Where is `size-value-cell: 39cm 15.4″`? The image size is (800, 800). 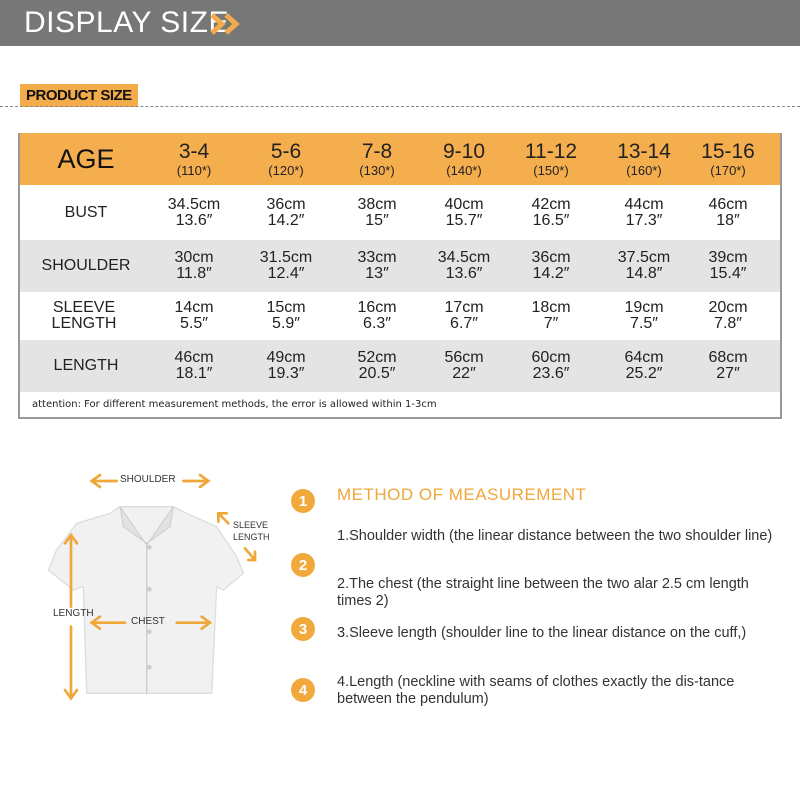 size-value-cell: 39cm 15.4″ is located at coordinates (728, 266).